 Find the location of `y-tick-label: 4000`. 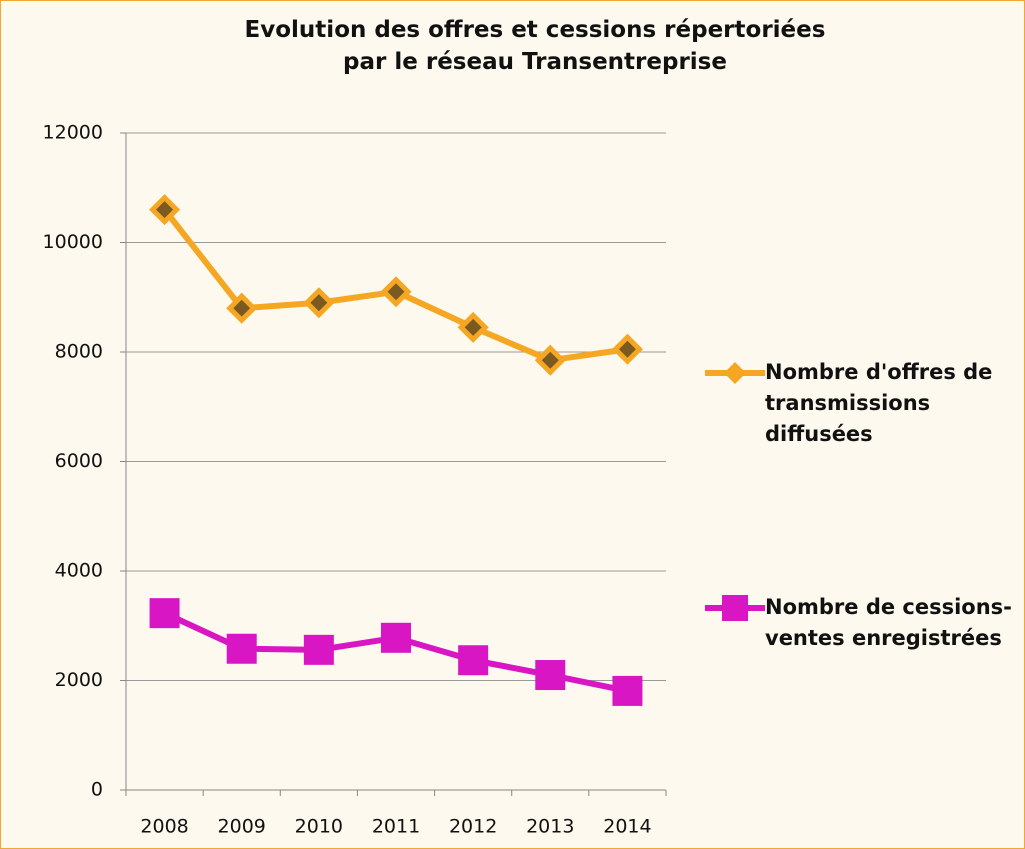

y-tick-label: 4000 is located at coordinates (79, 571).